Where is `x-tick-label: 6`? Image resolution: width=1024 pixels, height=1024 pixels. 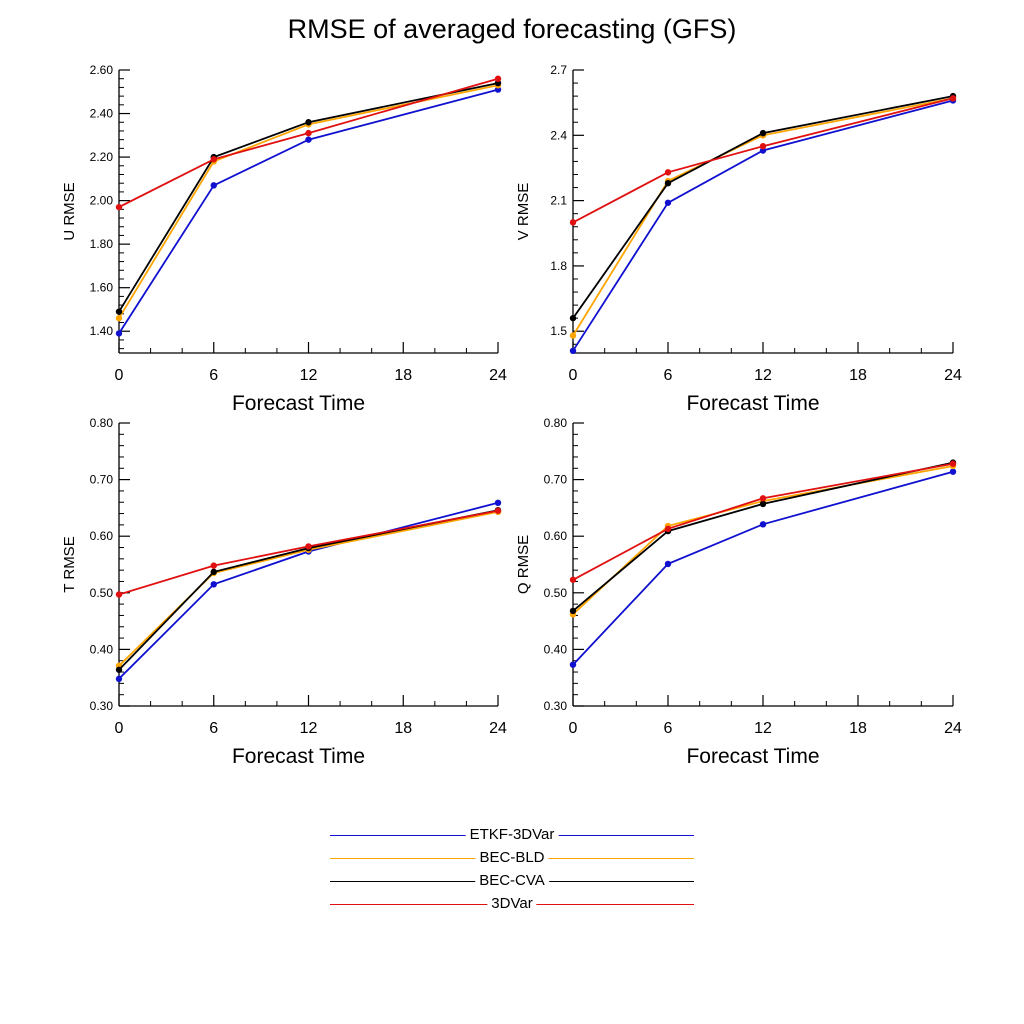 x-tick-label: 6 is located at coordinates (213, 375).